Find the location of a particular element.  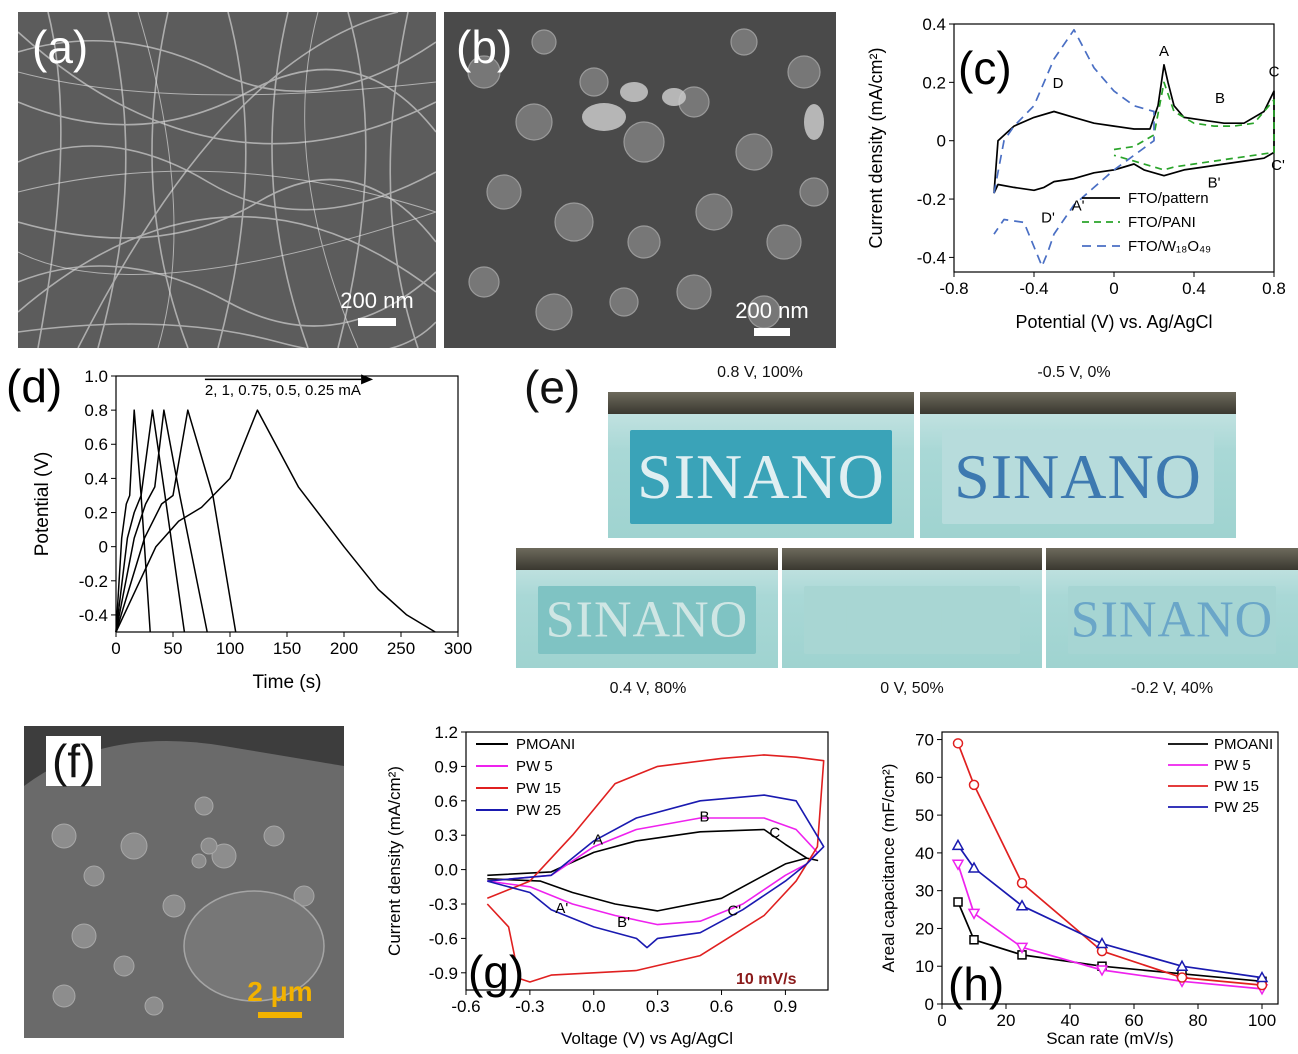

film-p2: SINANO is located at coordinates (1078, 477).